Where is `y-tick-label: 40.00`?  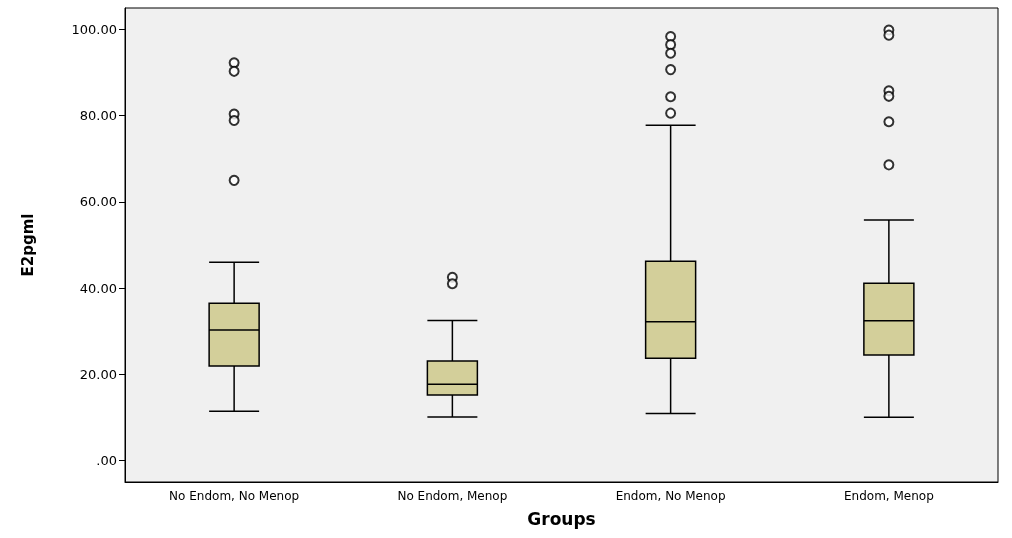
y-tick-label: 40.00 is located at coordinates (98, 288).